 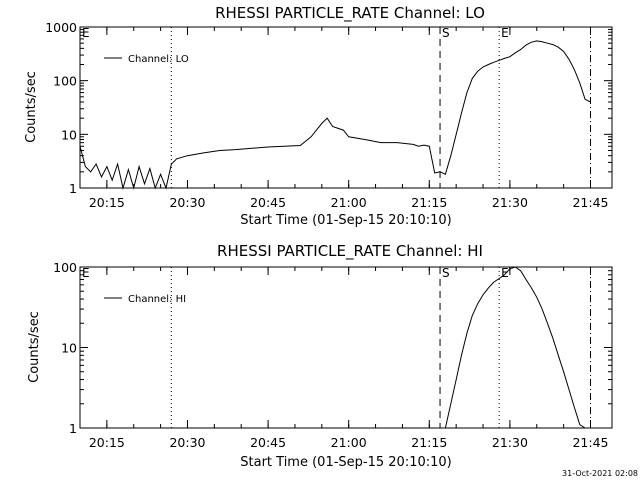 What do you see at coordinates (515, 347) in the screenshot?
I see `series-line-hi` at bounding box center [515, 347].